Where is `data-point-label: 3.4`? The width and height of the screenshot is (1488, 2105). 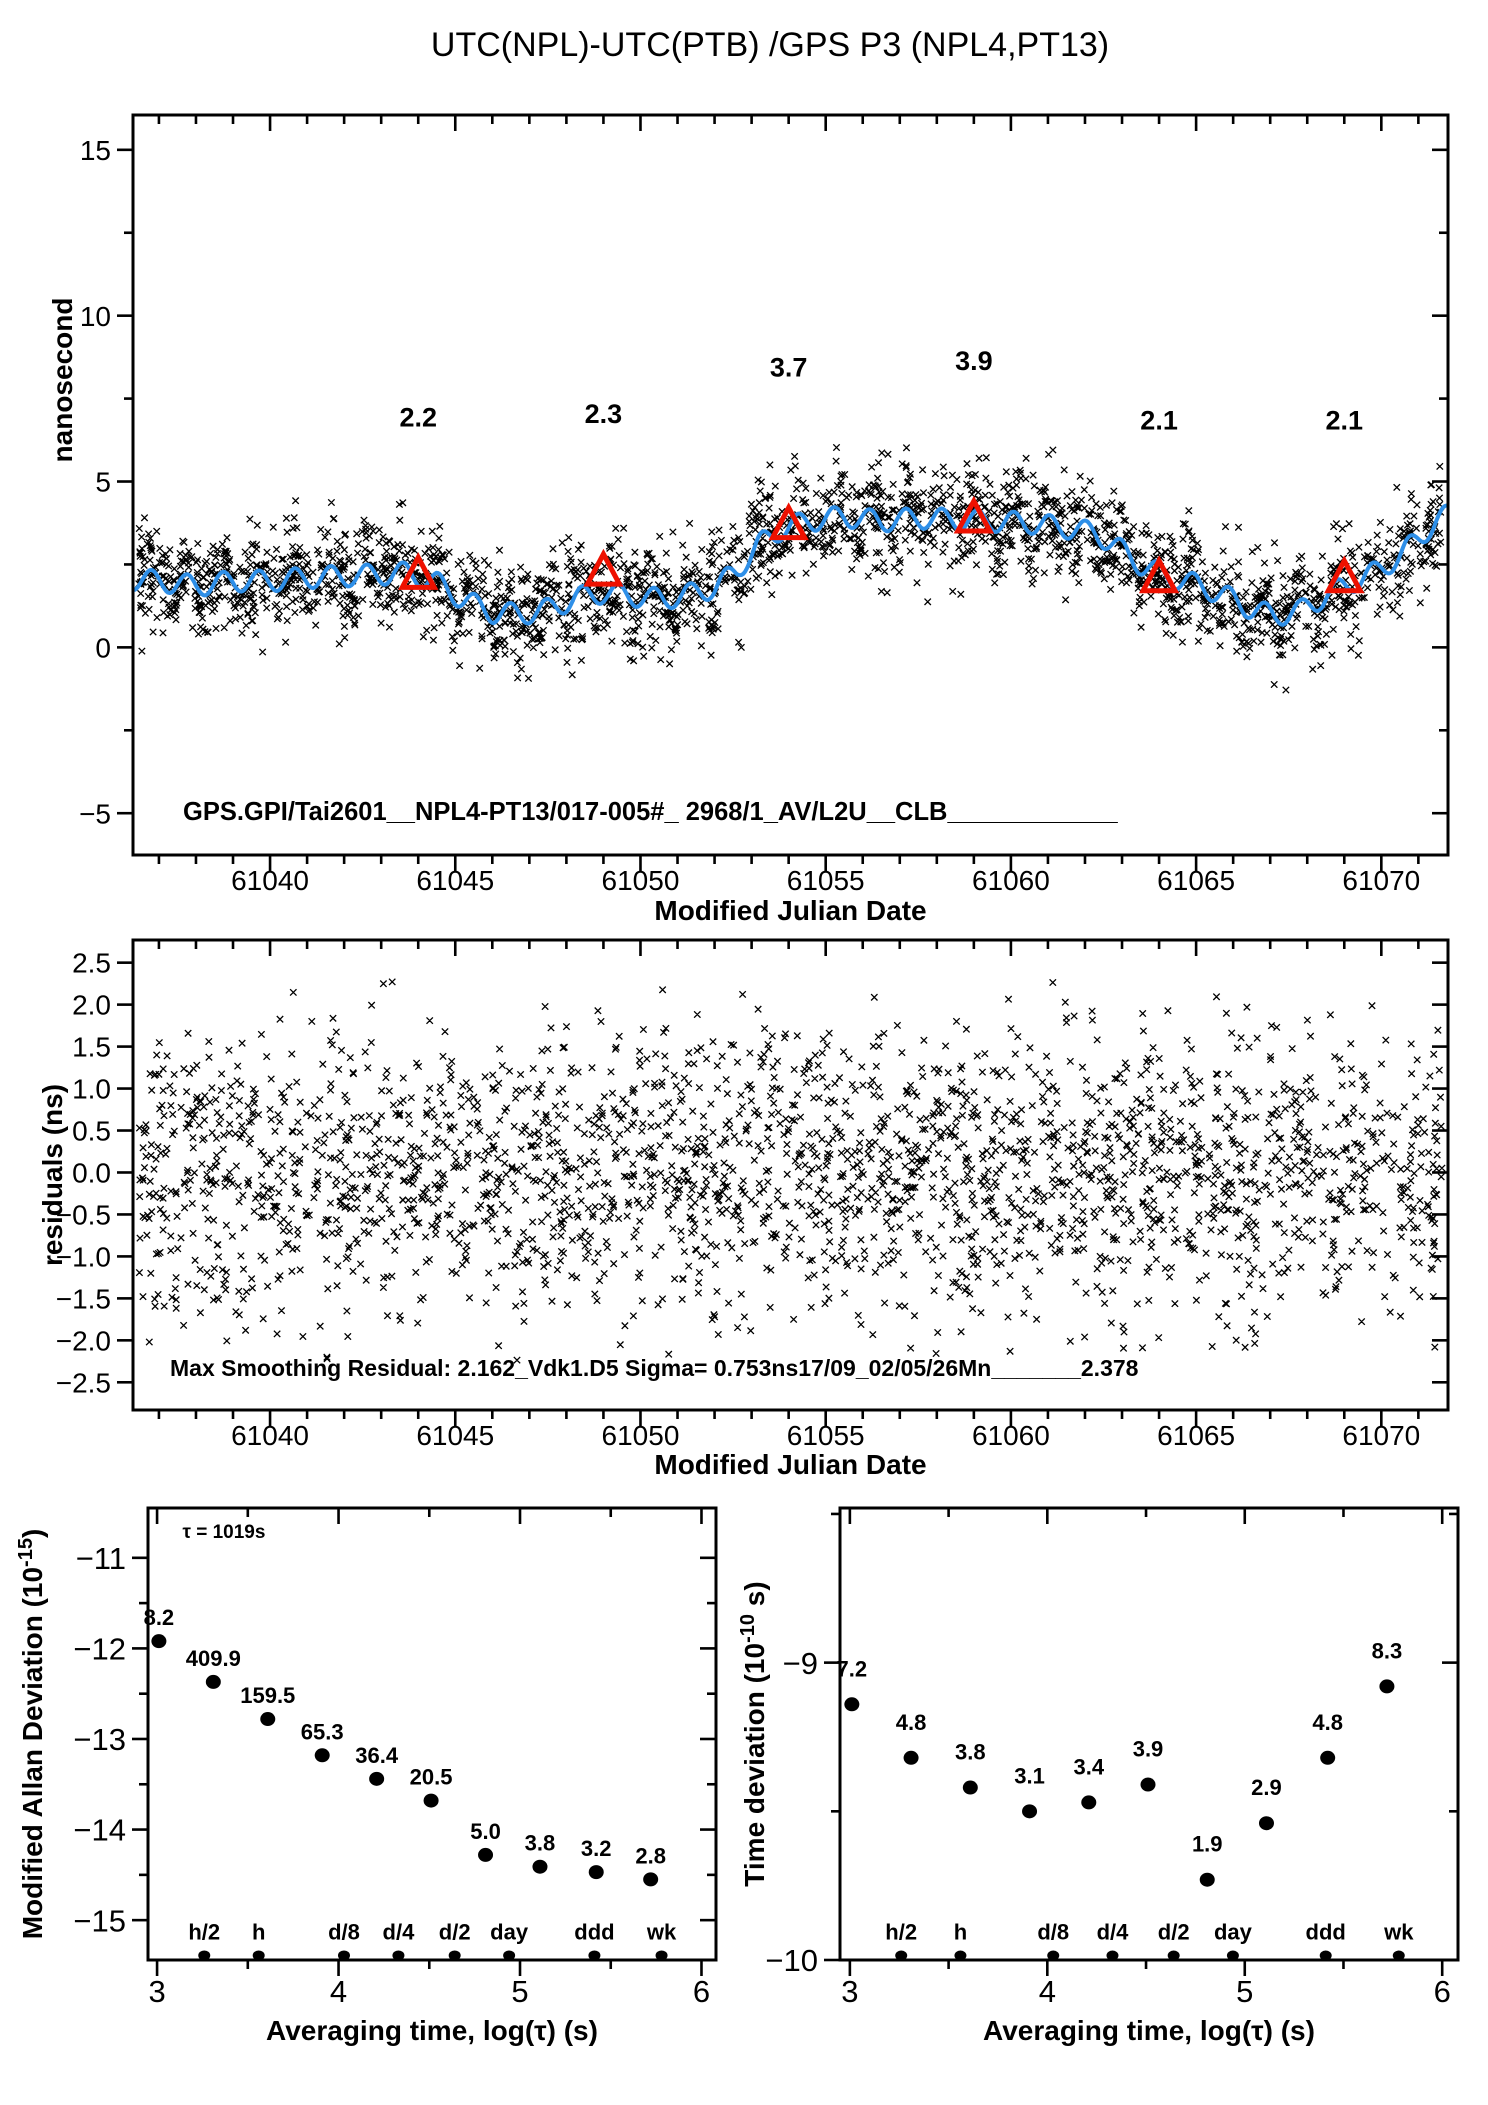
data-point-label: 3.4 is located at coordinates (1088, 1766).